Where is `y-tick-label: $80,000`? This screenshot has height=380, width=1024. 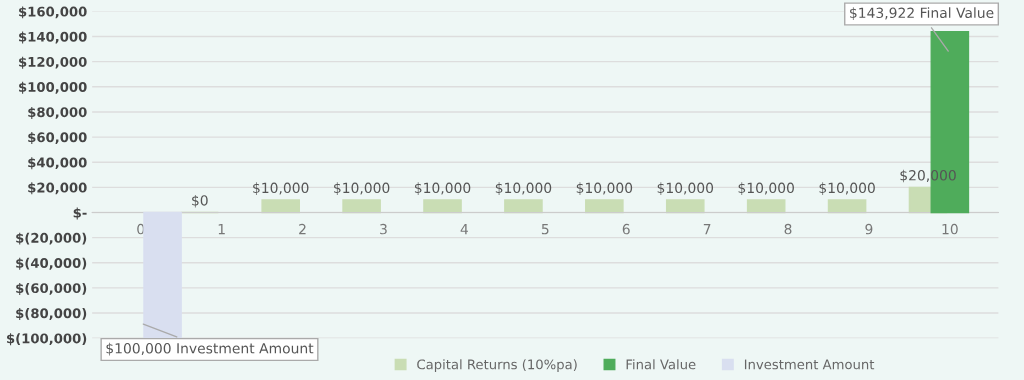 y-tick-label: $80,000 is located at coordinates (57, 112).